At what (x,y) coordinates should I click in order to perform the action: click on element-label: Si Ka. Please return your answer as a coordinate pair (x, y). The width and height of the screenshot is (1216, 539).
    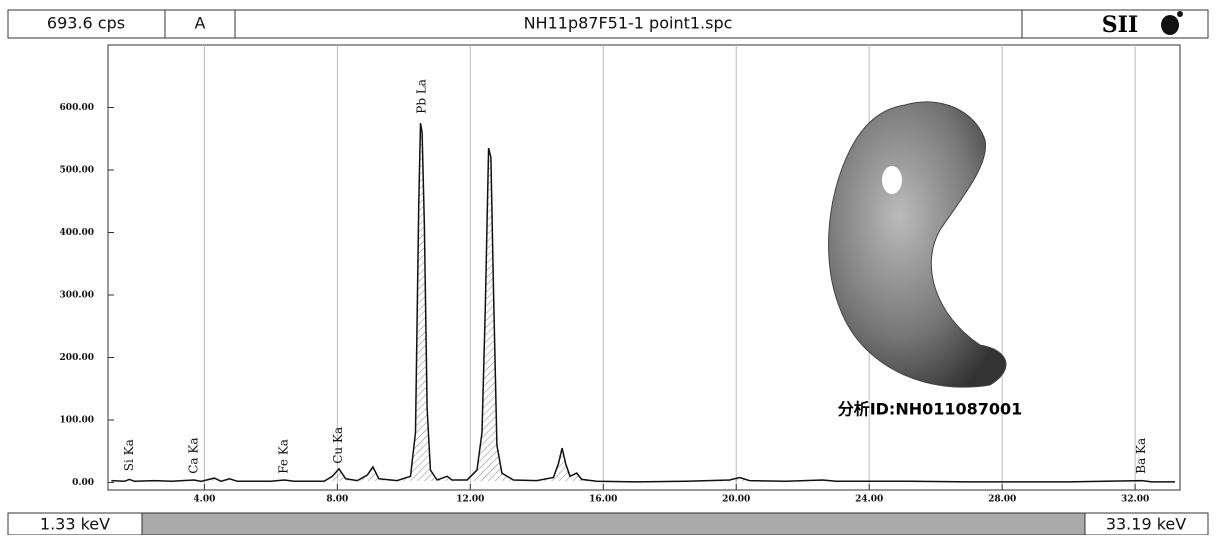
    Looking at the image, I should click on (129, 455).